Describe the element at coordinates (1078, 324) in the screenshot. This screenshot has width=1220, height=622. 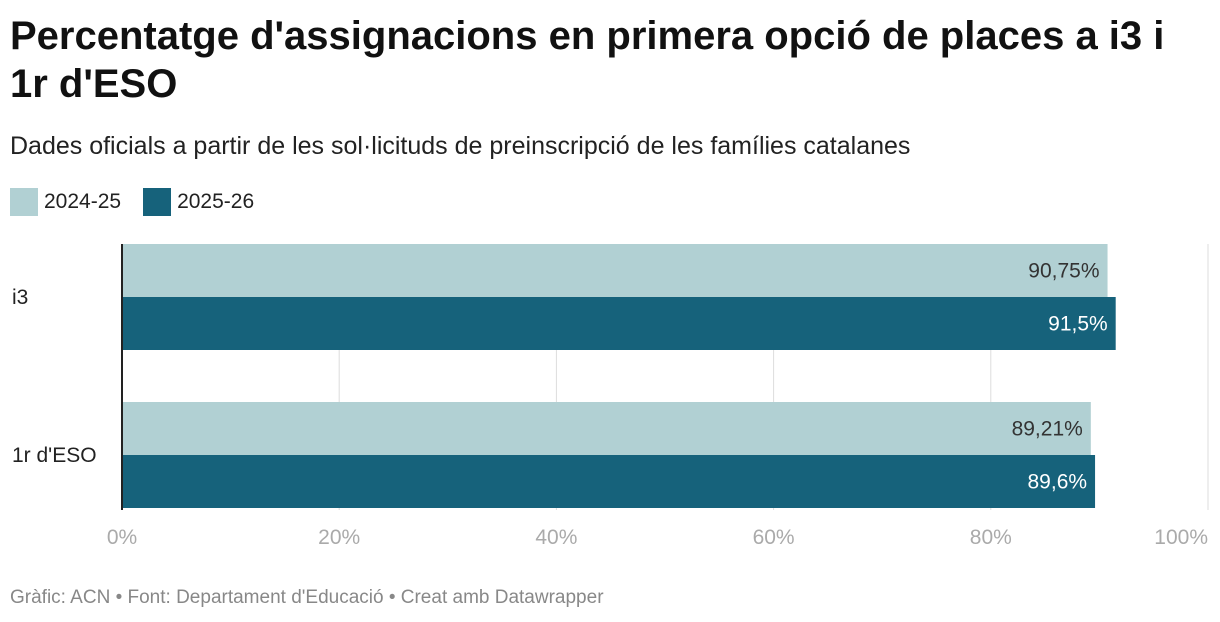
I see `data-label-i3-2025-26: 91,5%` at that location.